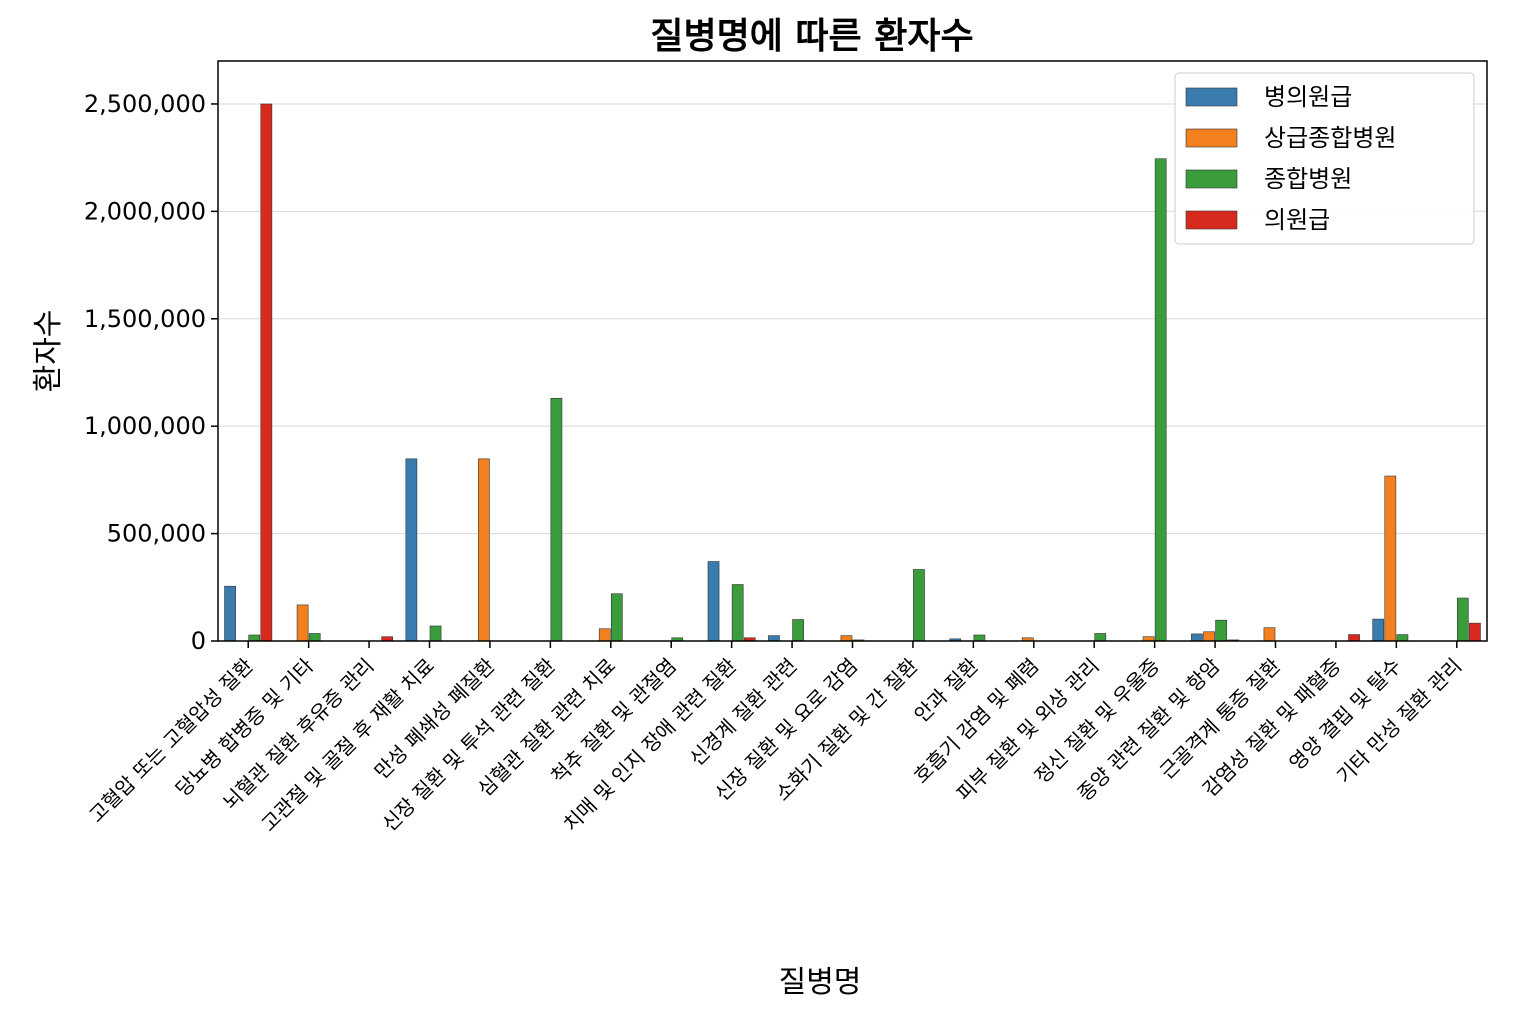 The image size is (1536, 1024). What do you see at coordinates (145, 104) in the screenshot?
I see `y-tick-label: 2,500,000` at bounding box center [145, 104].